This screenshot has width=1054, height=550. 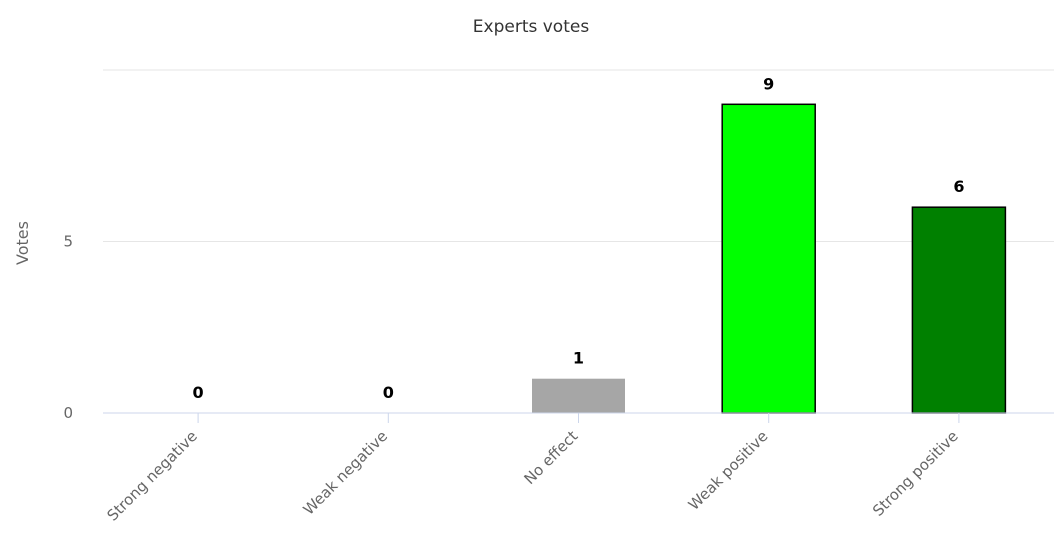 What do you see at coordinates (346, 473) in the screenshot?
I see `x-category-label: Weak negative` at bounding box center [346, 473].